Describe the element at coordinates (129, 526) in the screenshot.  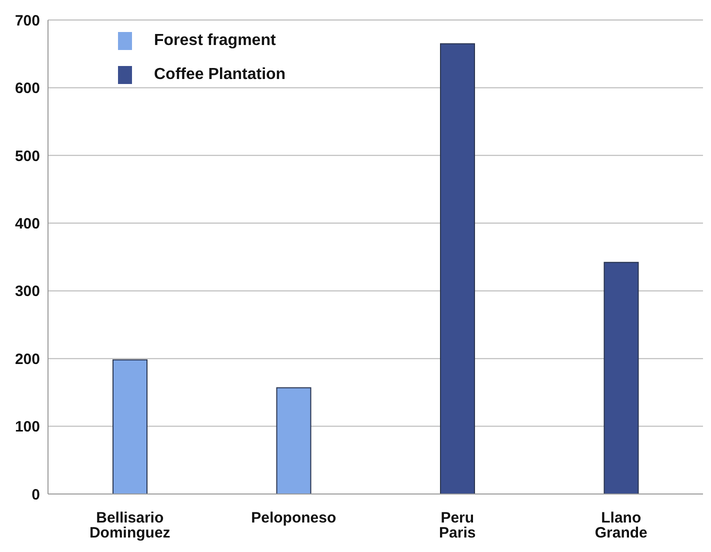
I see `x-tick-label: Bellisario Dominguez` at that location.